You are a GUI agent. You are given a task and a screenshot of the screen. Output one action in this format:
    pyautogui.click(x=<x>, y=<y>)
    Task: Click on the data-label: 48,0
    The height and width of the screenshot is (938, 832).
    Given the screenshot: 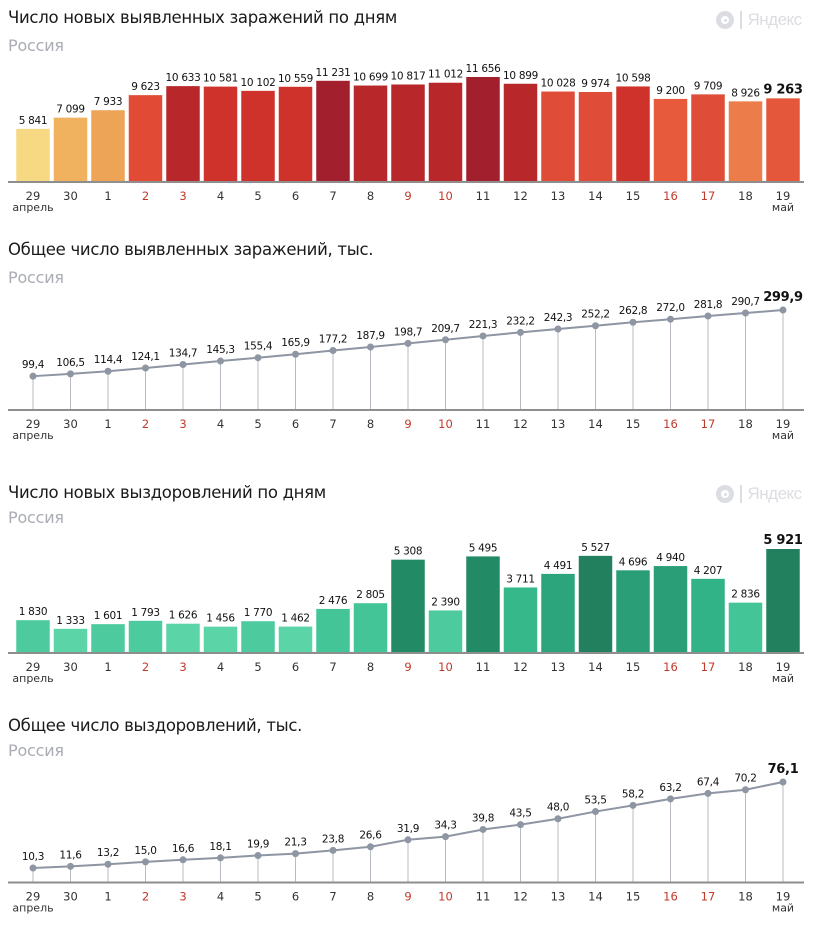 What is the action you would take?
    pyautogui.click(x=558, y=808)
    